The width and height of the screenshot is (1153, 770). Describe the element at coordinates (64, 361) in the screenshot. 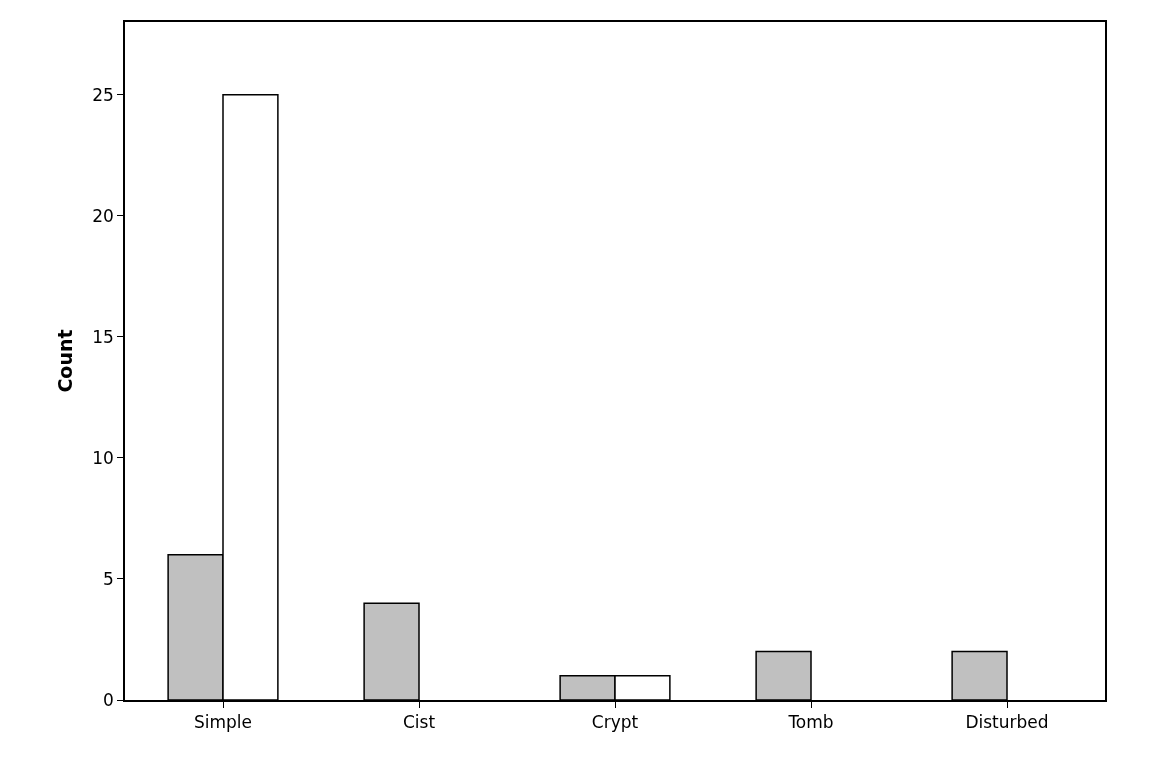

I see `y-axis-title: Count` at that location.